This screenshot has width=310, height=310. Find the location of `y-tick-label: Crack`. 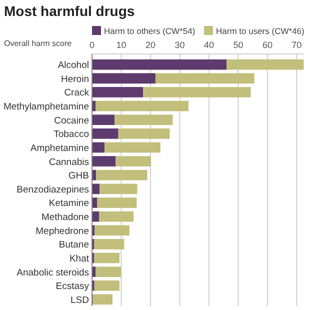

y-tick-label: Crack is located at coordinates (77, 93).